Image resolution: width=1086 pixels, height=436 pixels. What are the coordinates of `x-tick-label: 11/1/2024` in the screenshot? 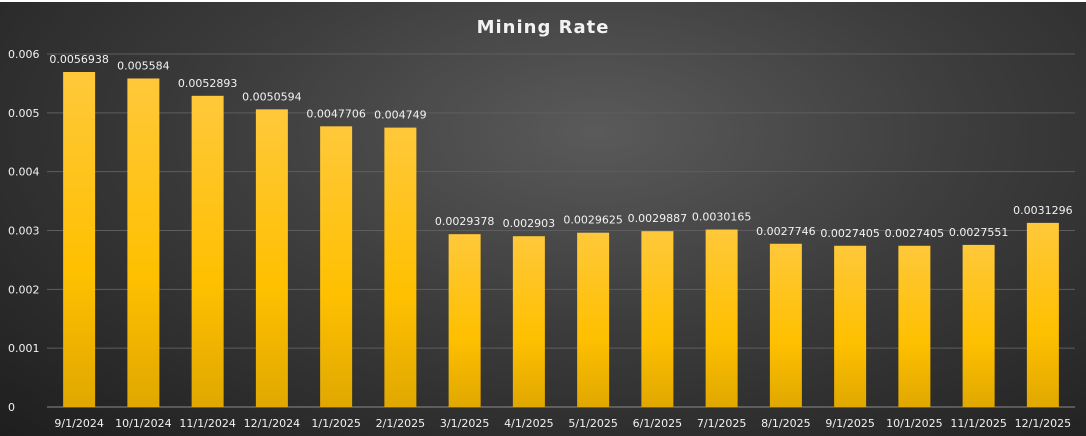 It's located at (207, 423).